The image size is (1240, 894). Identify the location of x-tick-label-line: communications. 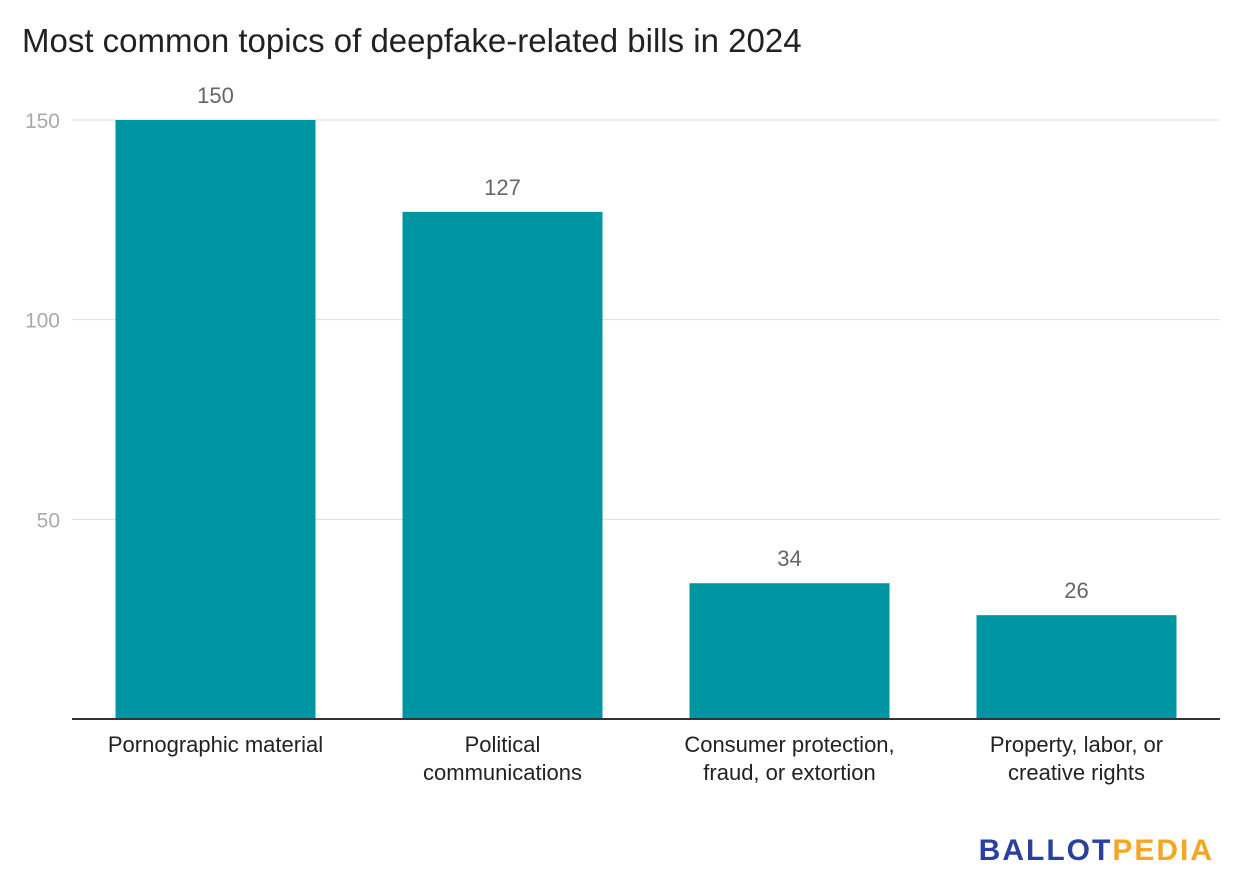
(502, 772).